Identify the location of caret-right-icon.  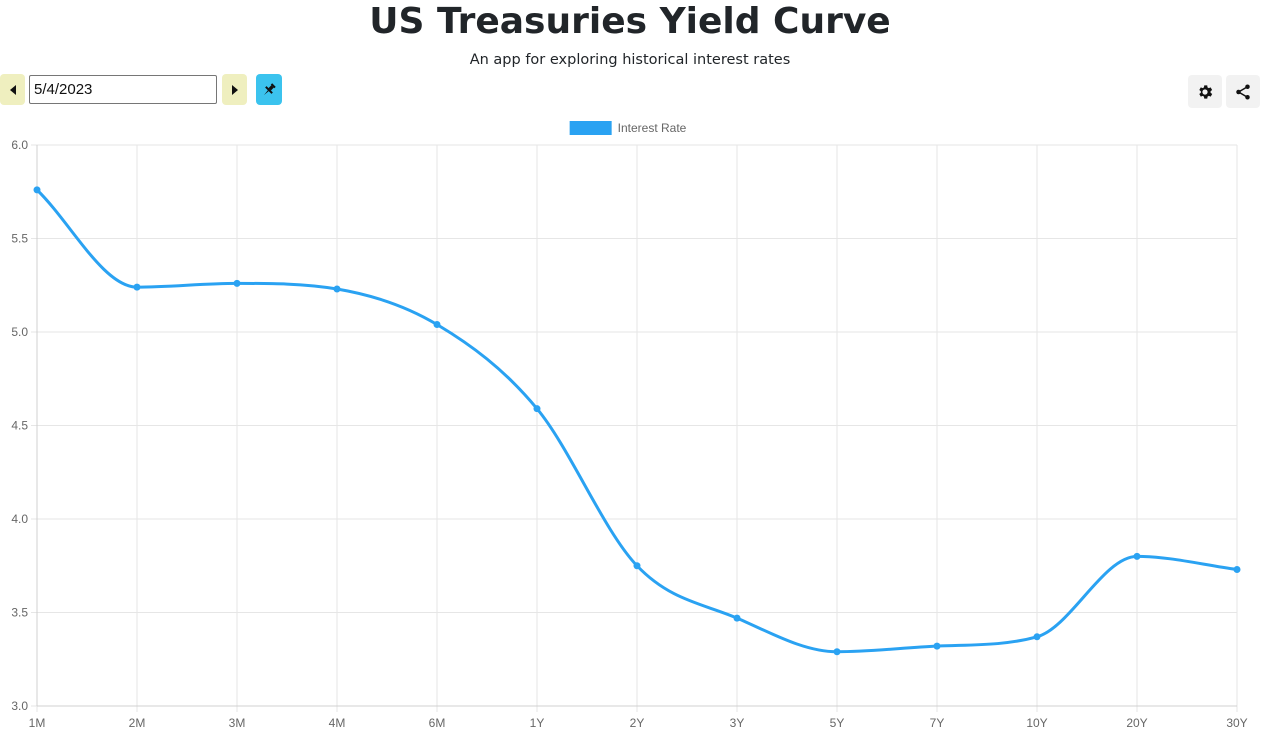
(234, 89).